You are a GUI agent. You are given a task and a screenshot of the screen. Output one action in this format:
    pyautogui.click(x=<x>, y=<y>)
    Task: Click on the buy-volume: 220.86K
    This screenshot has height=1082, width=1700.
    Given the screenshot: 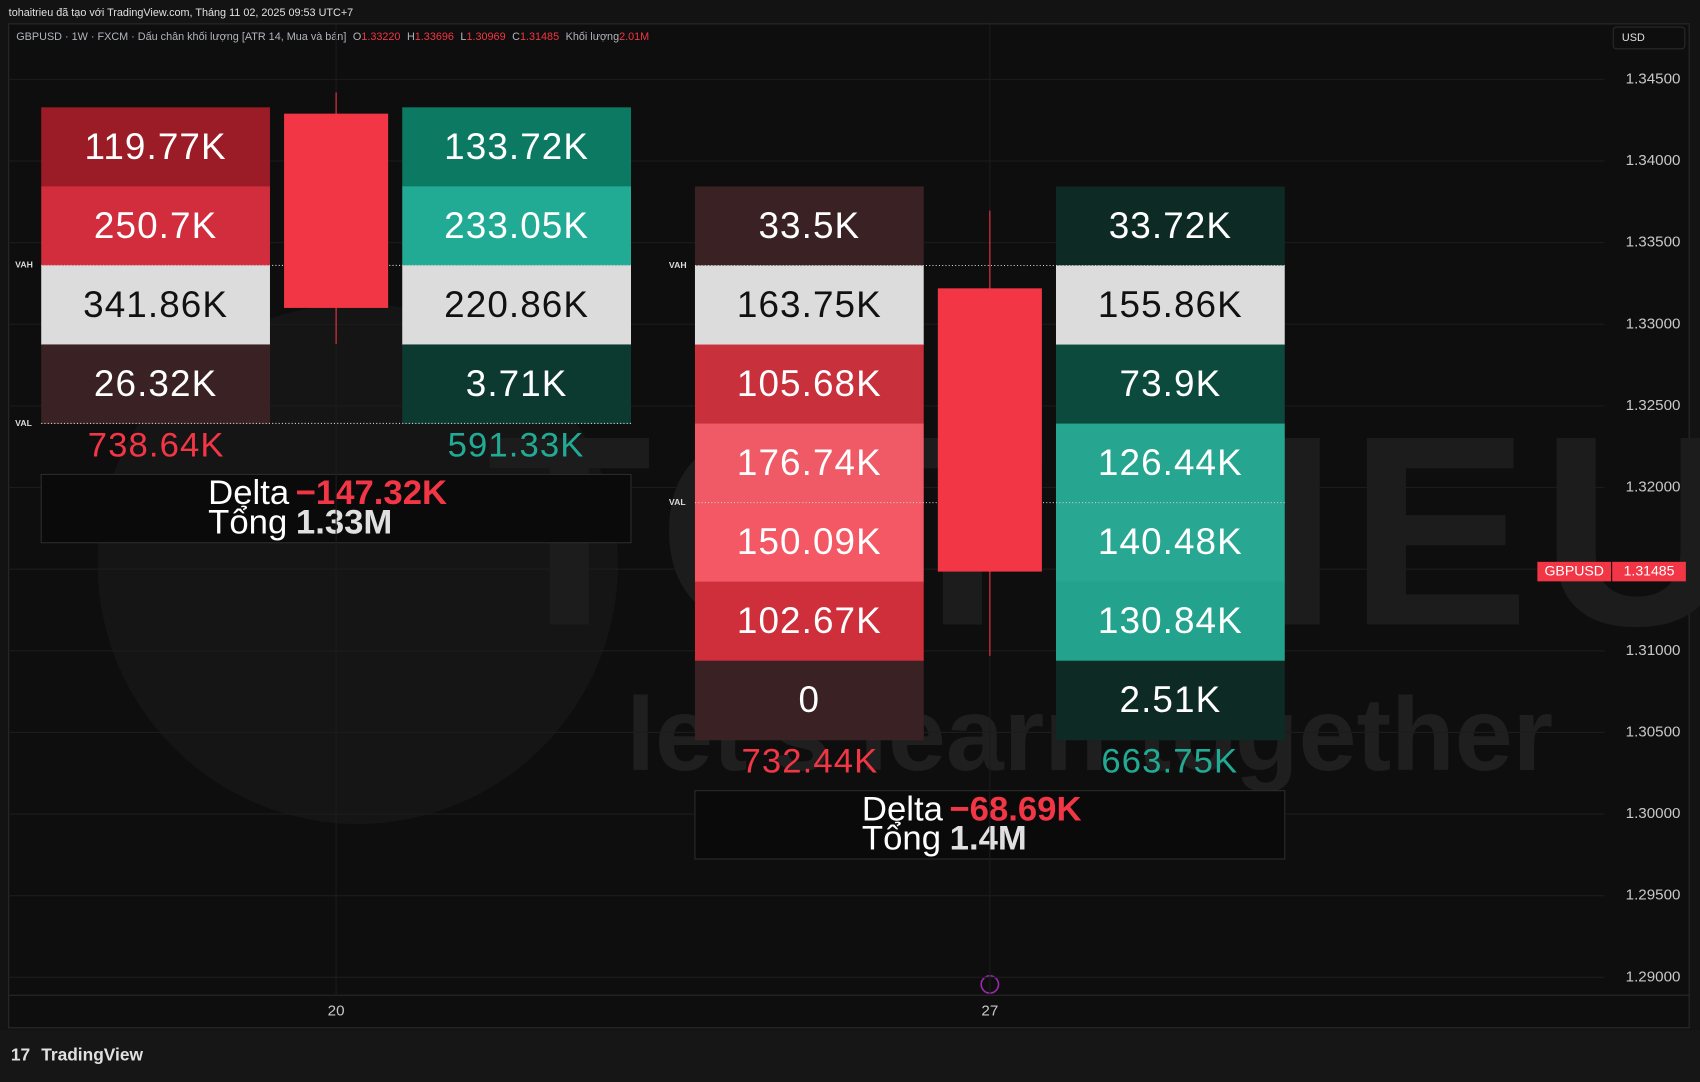 What is the action you would take?
    pyautogui.click(x=516, y=304)
    